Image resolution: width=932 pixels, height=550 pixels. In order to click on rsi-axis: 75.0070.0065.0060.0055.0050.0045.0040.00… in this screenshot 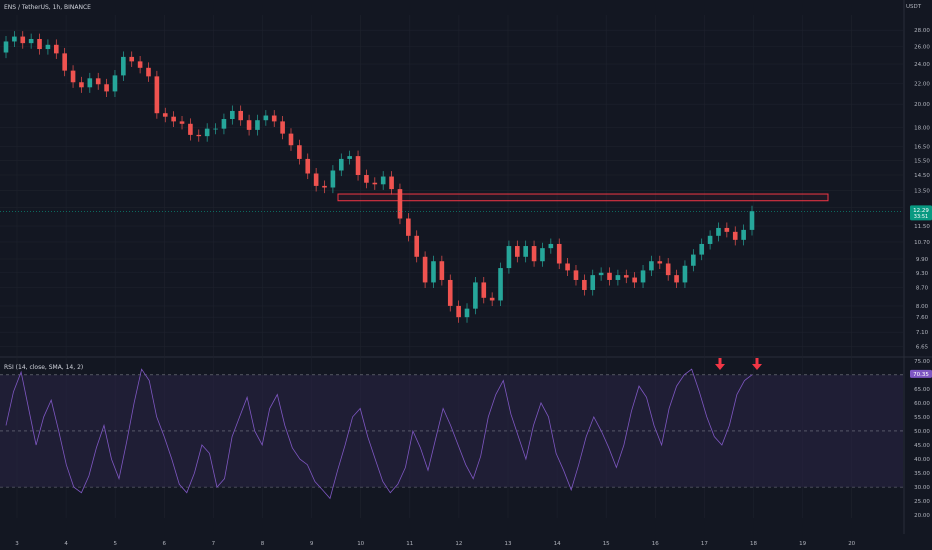, I will do `click(921, 439)`.